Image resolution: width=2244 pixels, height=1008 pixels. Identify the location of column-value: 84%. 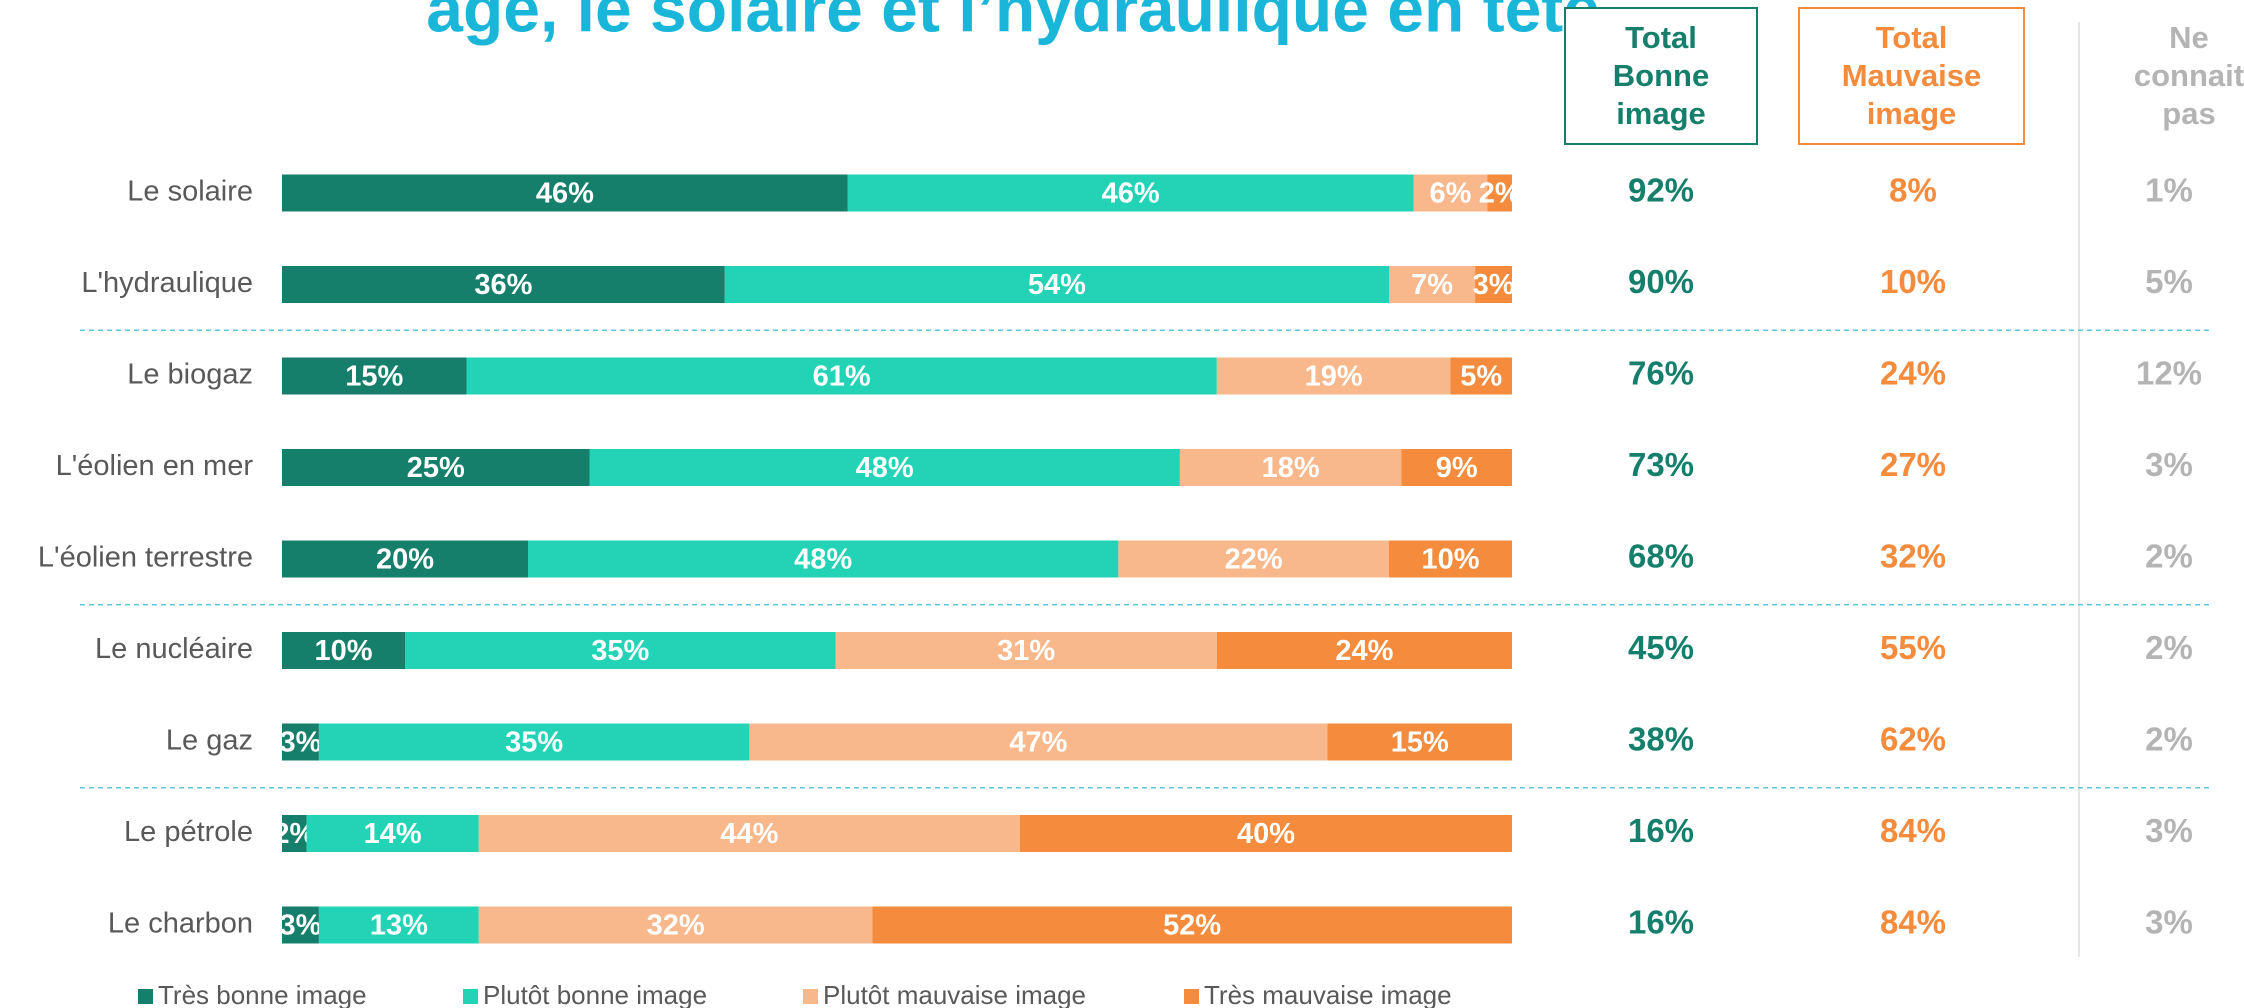
(1913, 830).